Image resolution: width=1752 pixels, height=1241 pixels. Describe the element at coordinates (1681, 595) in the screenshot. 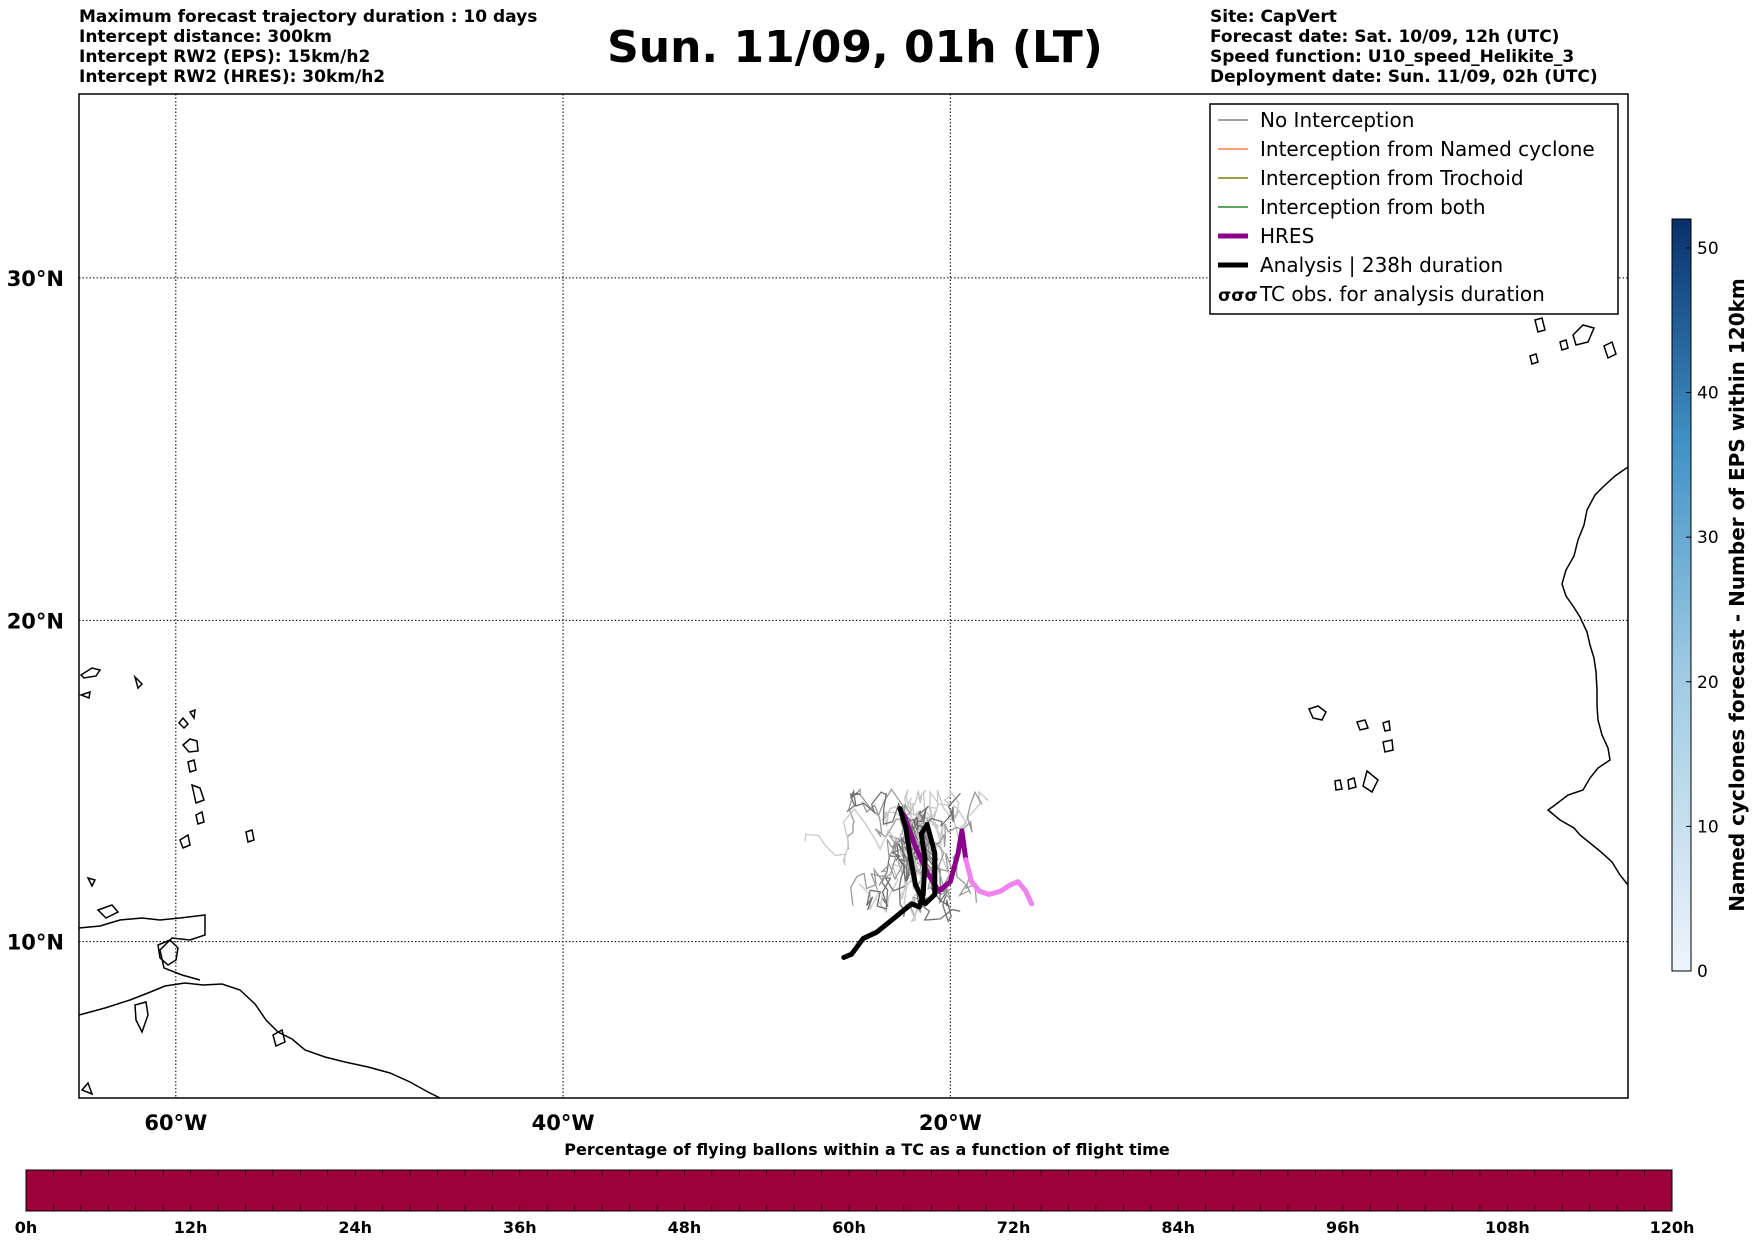

I see `colorbar-gradient` at that location.